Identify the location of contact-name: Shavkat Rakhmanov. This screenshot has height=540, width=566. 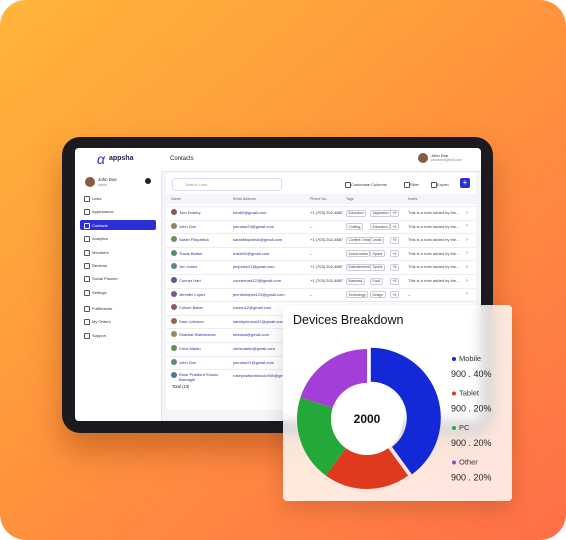
(197, 335).